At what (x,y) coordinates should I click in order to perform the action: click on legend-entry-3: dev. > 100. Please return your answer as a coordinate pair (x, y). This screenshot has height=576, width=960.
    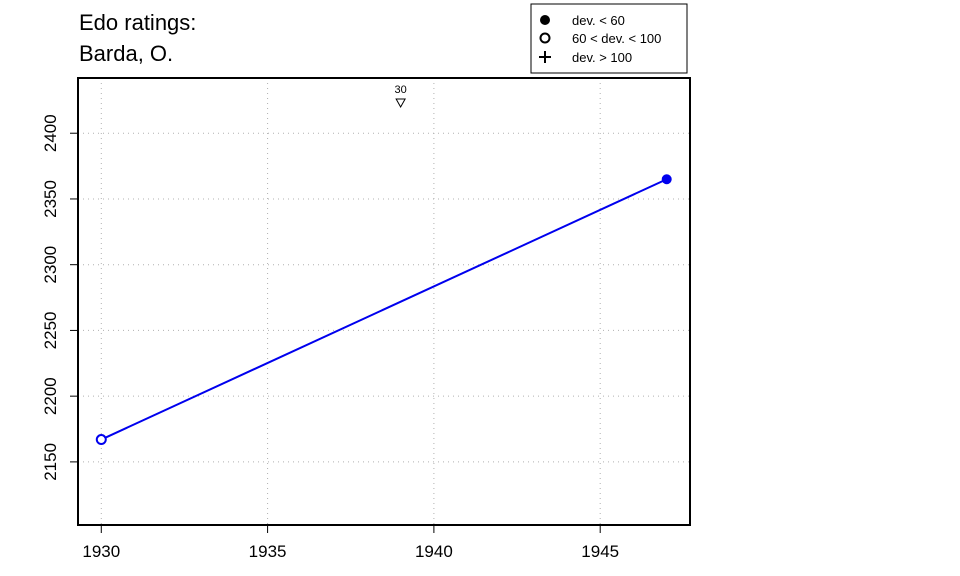
    Looking at the image, I should click on (602, 57).